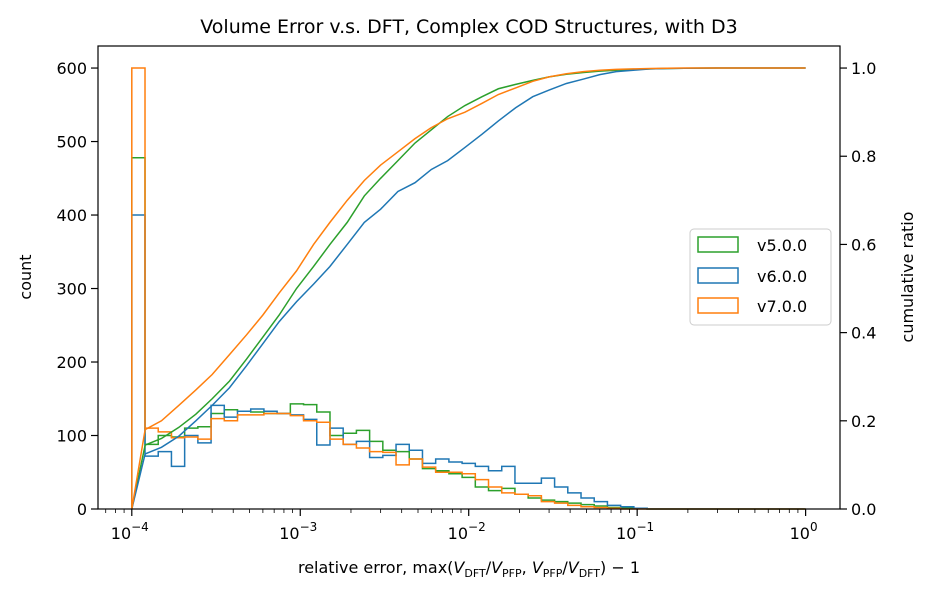 This screenshot has height=595, width=932. What do you see at coordinates (590, 573) in the screenshot?
I see `x-label-s4: DFT` at bounding box center [590, 573].